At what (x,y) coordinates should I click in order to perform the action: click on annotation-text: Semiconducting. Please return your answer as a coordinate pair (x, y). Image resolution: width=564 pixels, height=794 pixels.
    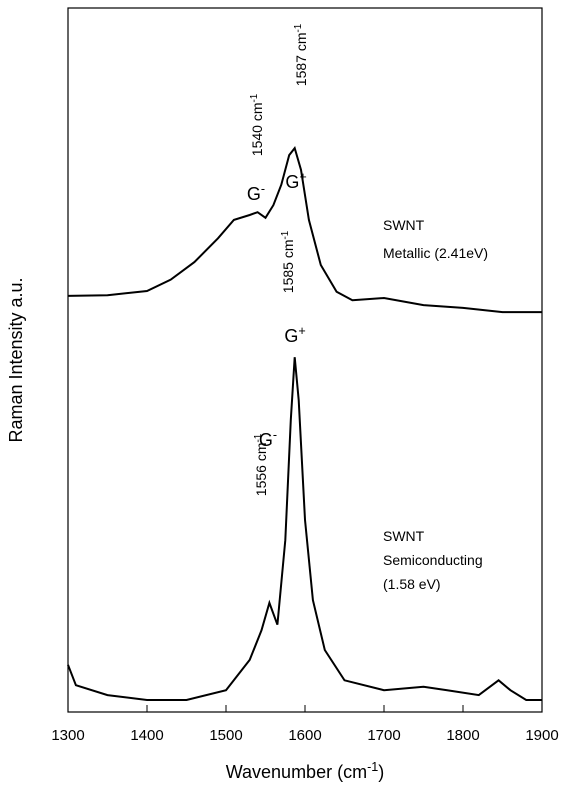
    Looking at the image, I should click on (433, 560).